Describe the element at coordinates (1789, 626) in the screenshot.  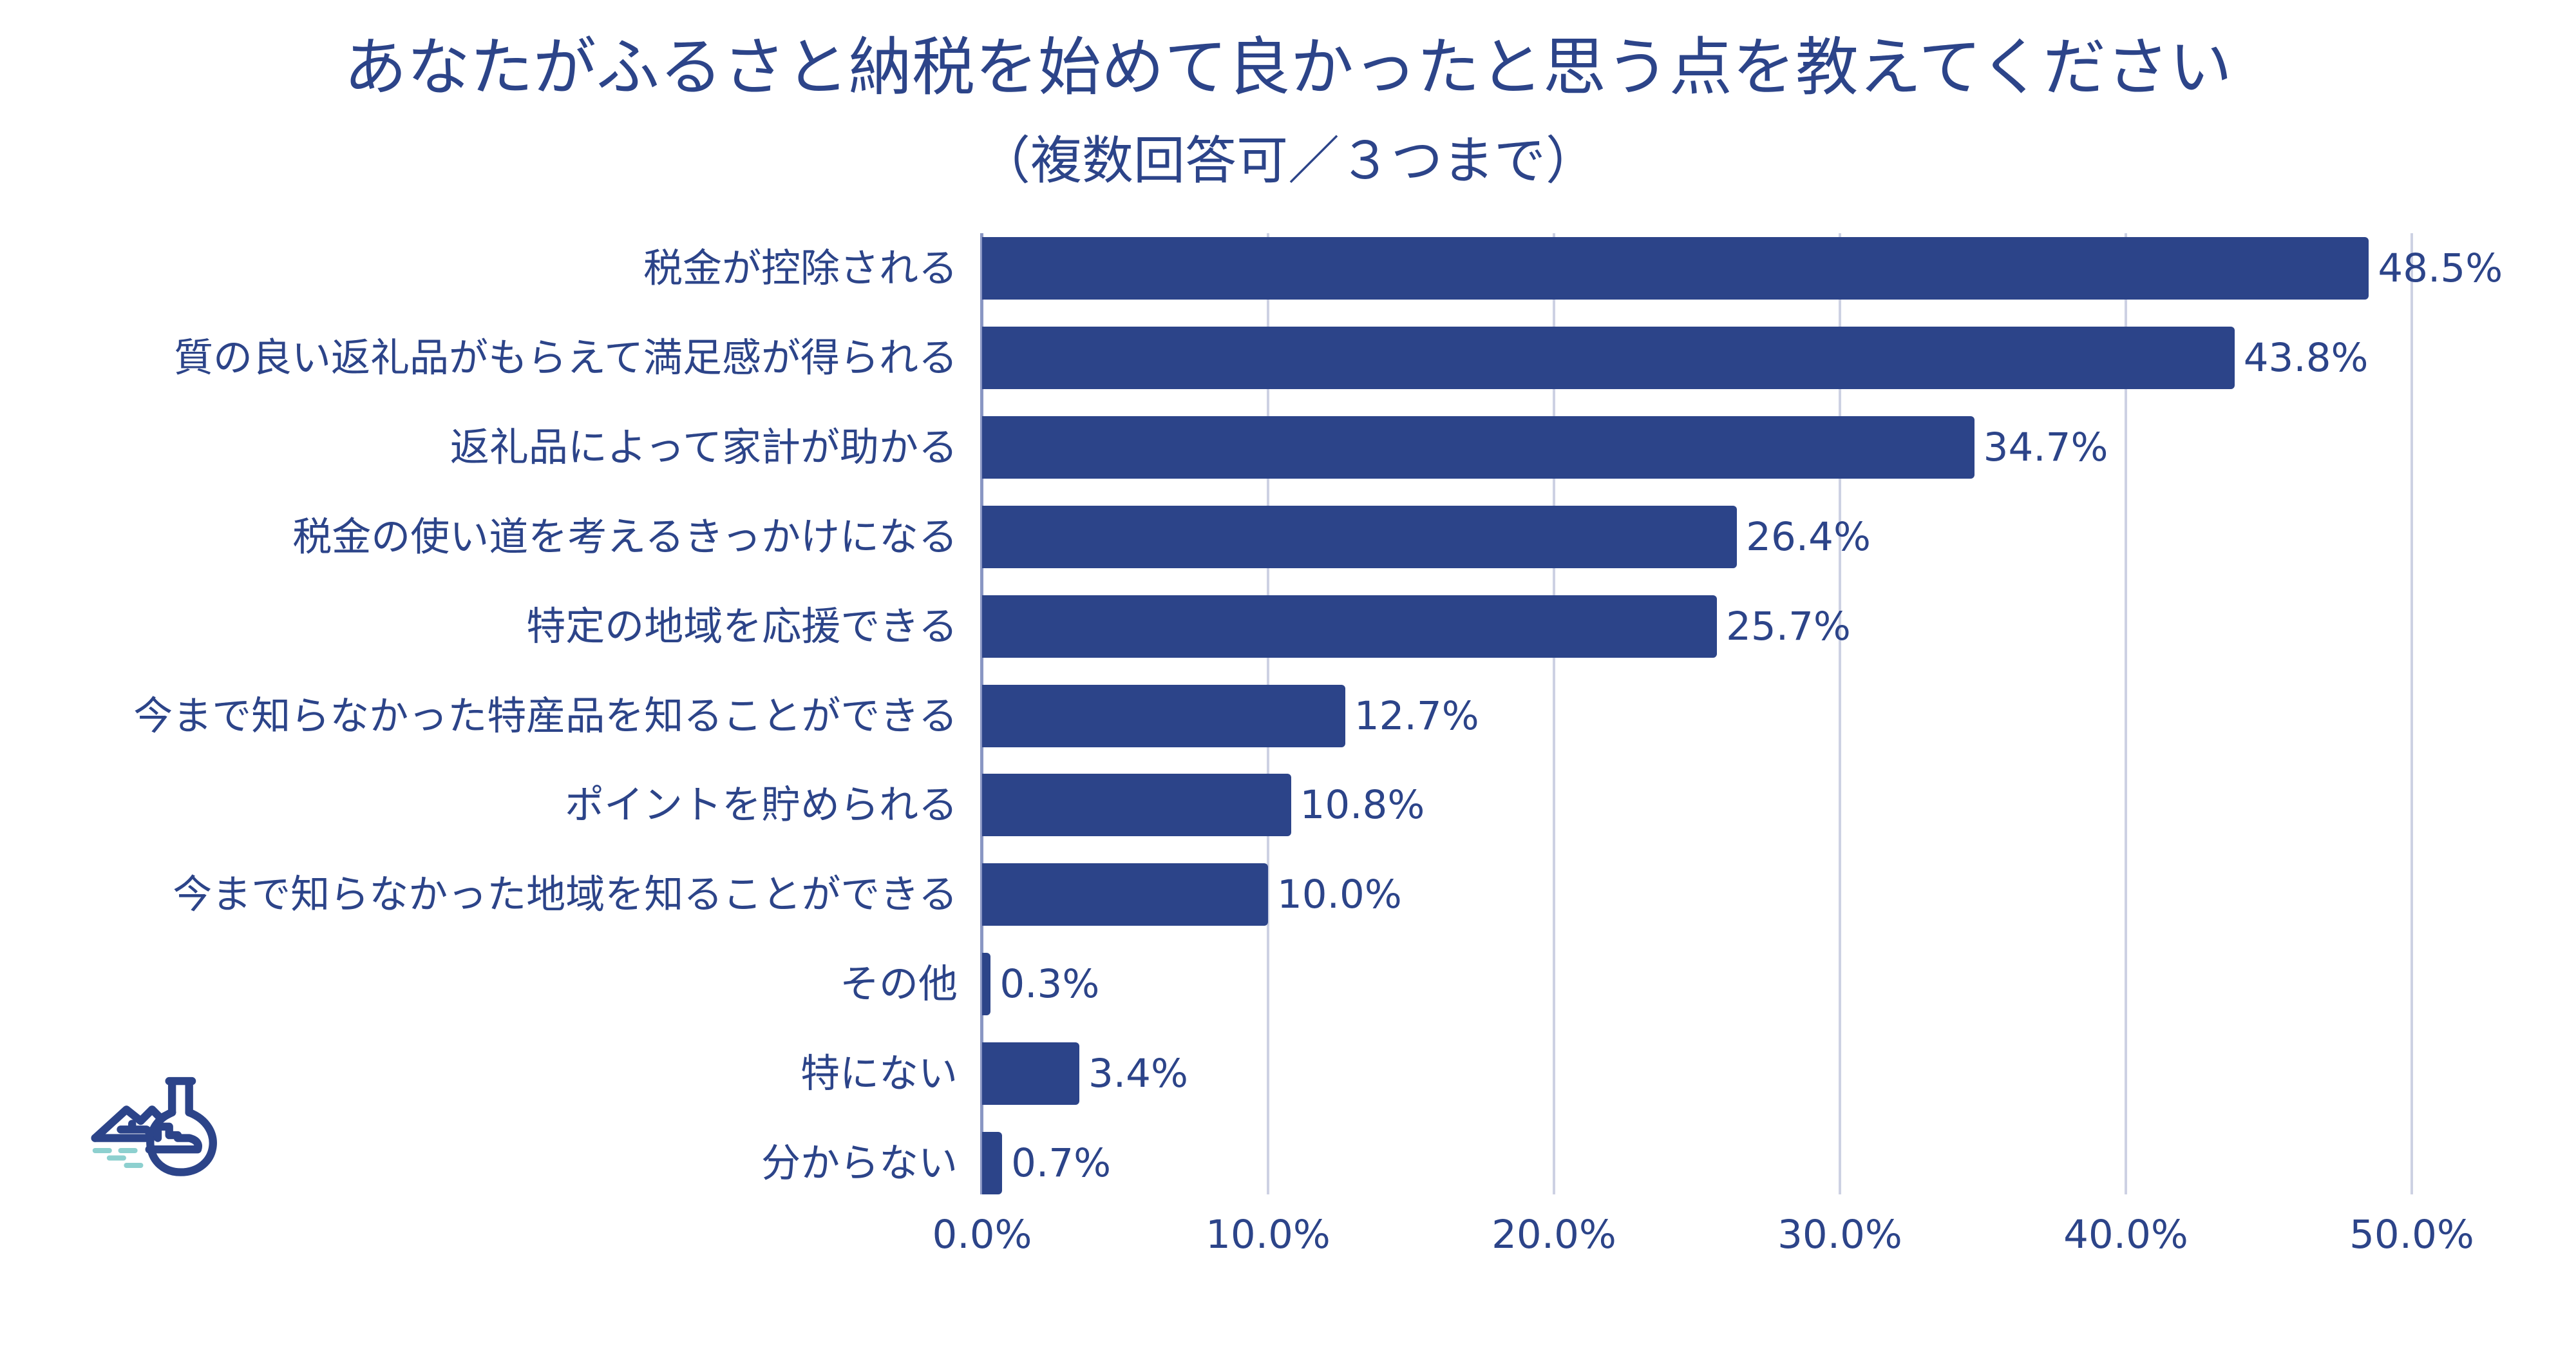
I see `value-label: 25.7%` at that location.